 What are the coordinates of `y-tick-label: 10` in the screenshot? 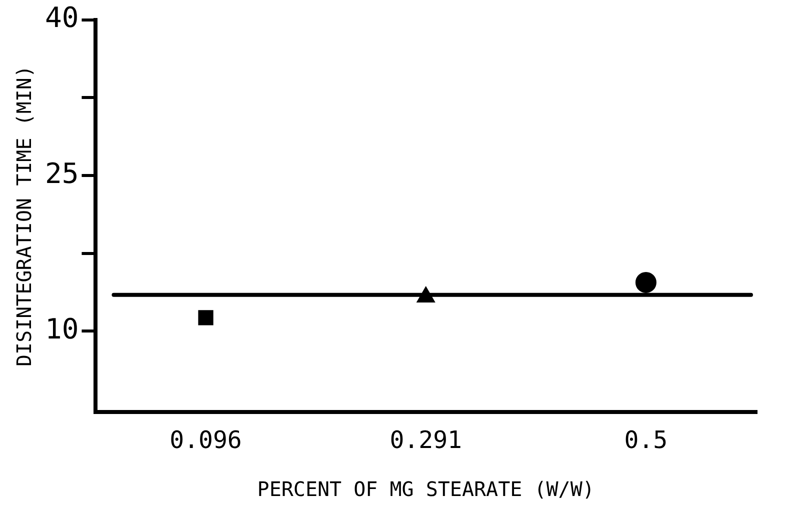 It's located at (61, 329).